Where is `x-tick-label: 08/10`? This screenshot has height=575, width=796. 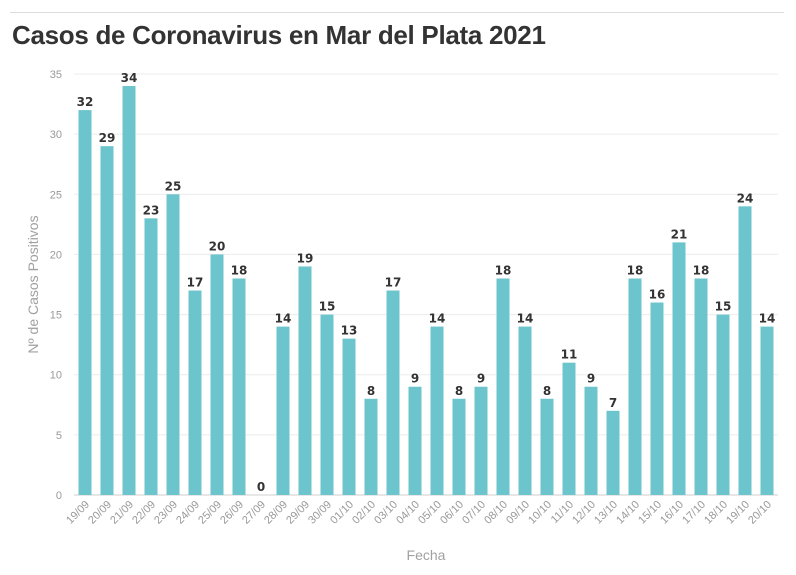
x-tick-label: 08/10 is located at coordinates (496, 513).